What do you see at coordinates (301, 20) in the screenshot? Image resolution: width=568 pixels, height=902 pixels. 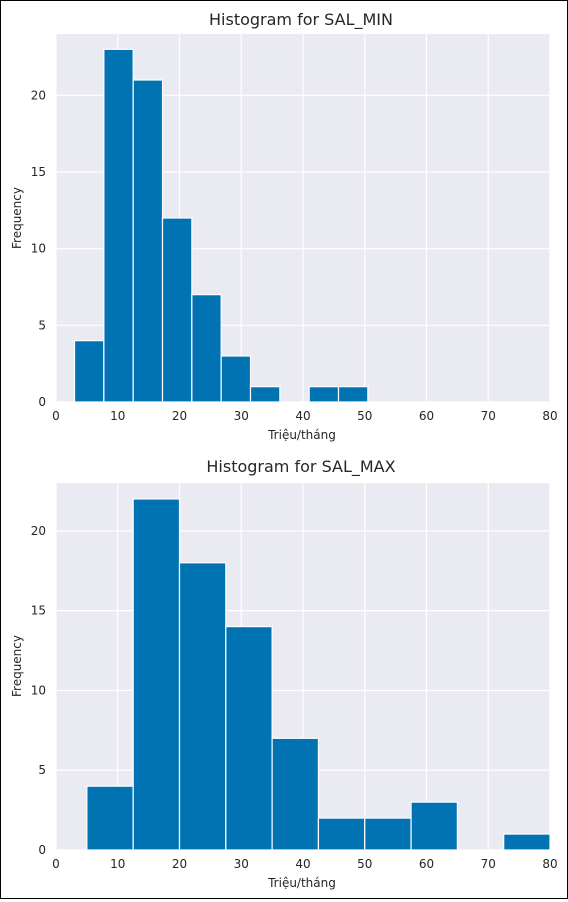 I see `chart-title: Histogram for SAL_MIN` at bounding box center [301, 20].